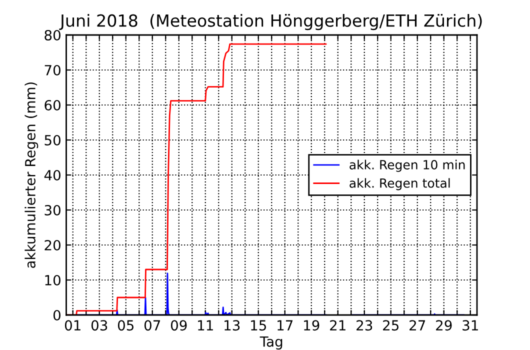  What do you see at coordinates (72, 325) in the screenshot?
I see `x-tick-label: 01` at bounding box center [72, 325].